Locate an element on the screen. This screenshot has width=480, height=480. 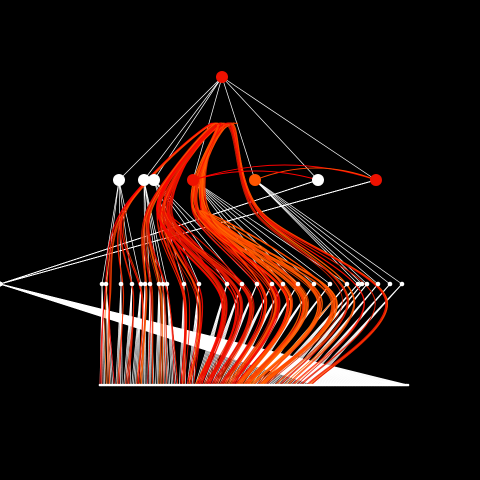
root-node is located at coordinates (222, 77).